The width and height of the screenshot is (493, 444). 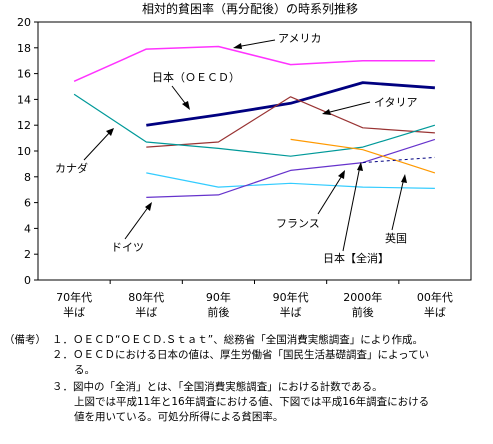 What do you see at coordinates (398, 204) in the screenshot?
I see `arrow-uk` at bounding box center [398, 204].